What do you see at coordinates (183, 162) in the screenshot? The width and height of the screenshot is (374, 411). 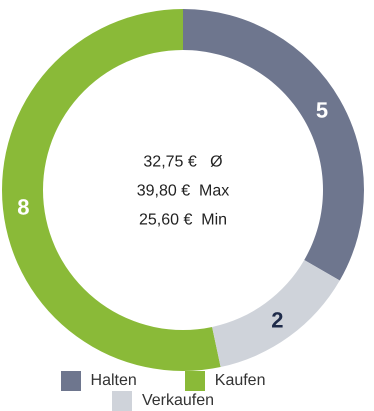 I see `text: 32,75 € Ø` at bounding box center [183, 162].